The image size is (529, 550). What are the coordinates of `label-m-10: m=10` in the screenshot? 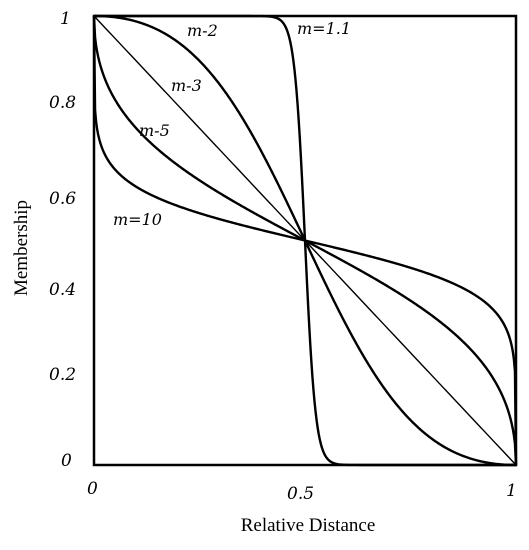 It's located at (137, 219).